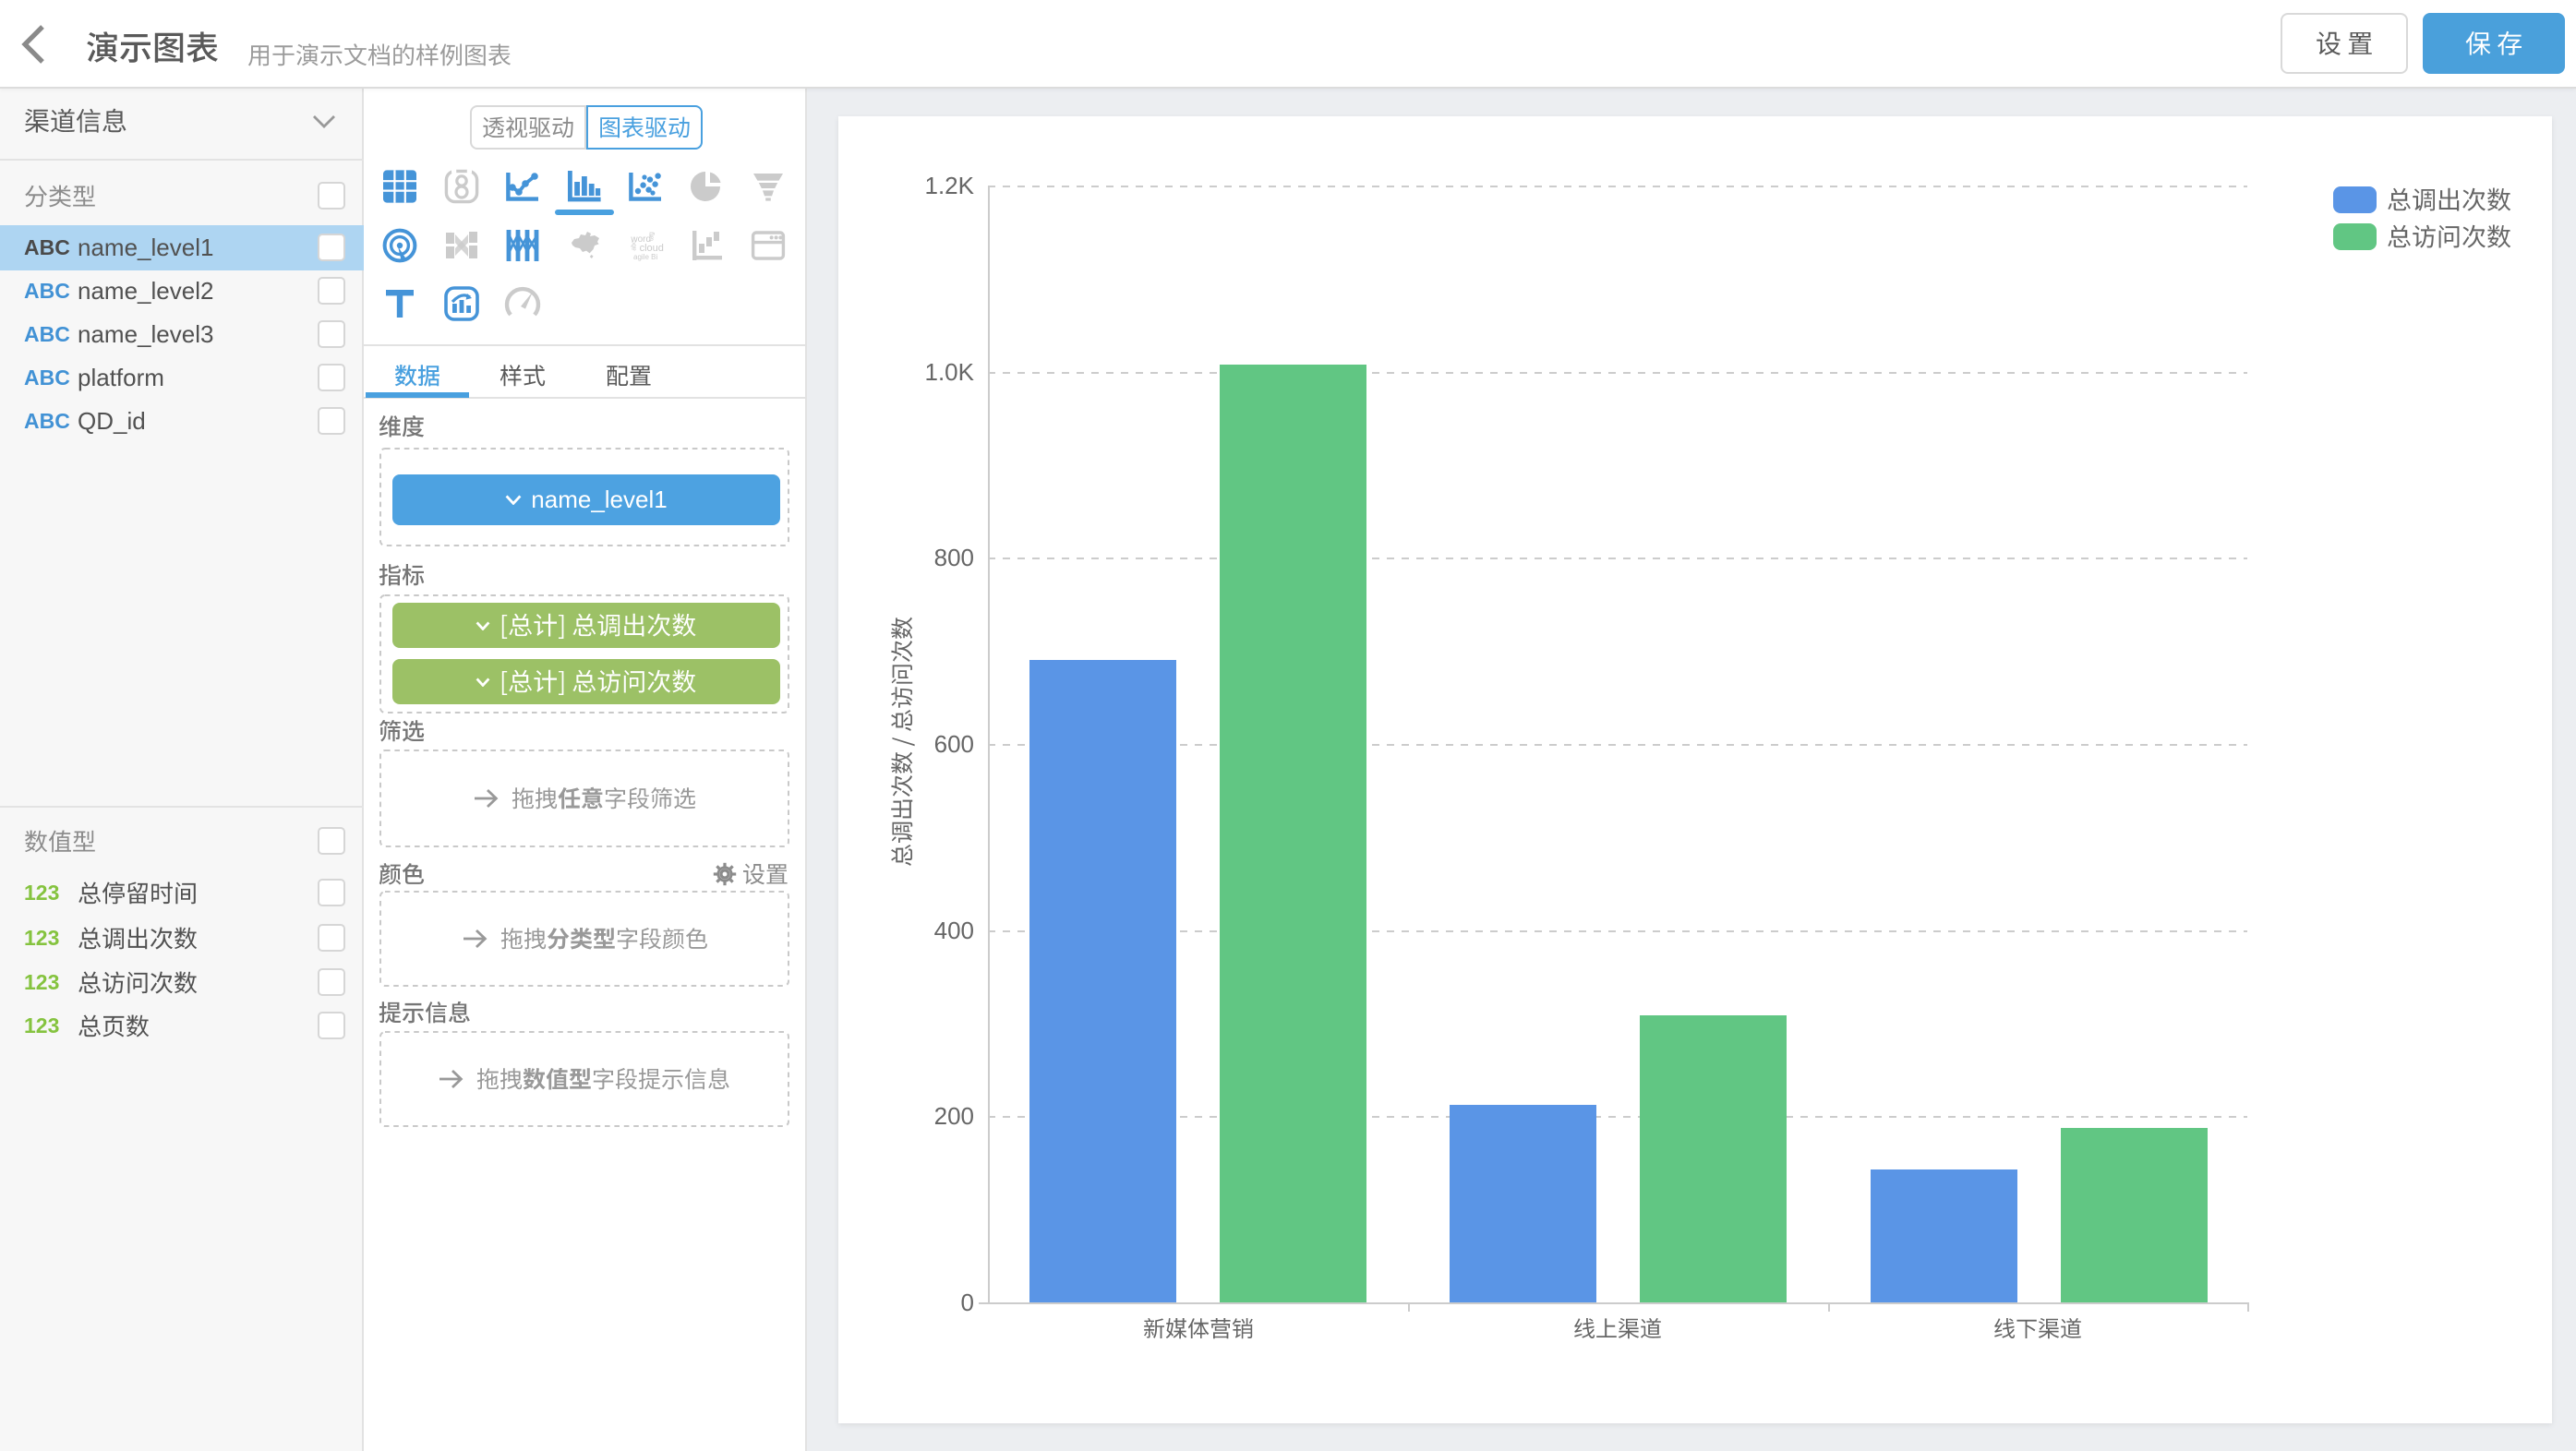  I want to click on svg-text: agile Bi, so click(645, 257).